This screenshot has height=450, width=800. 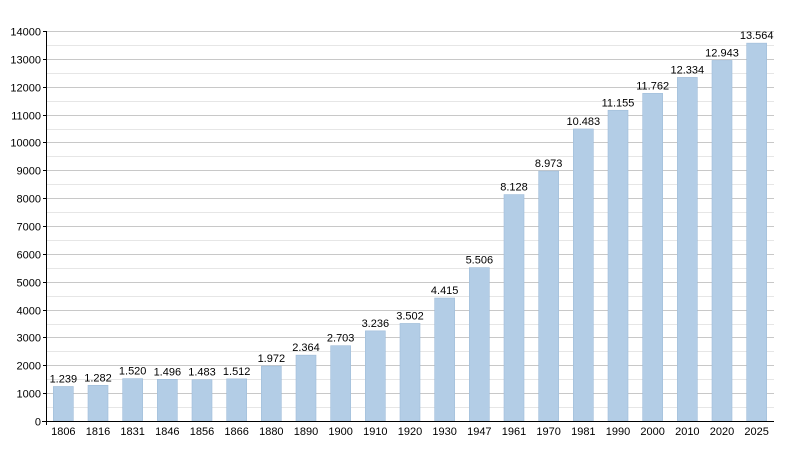 I want to click on x-tick-label: 1890, so click(x=306, y=432).